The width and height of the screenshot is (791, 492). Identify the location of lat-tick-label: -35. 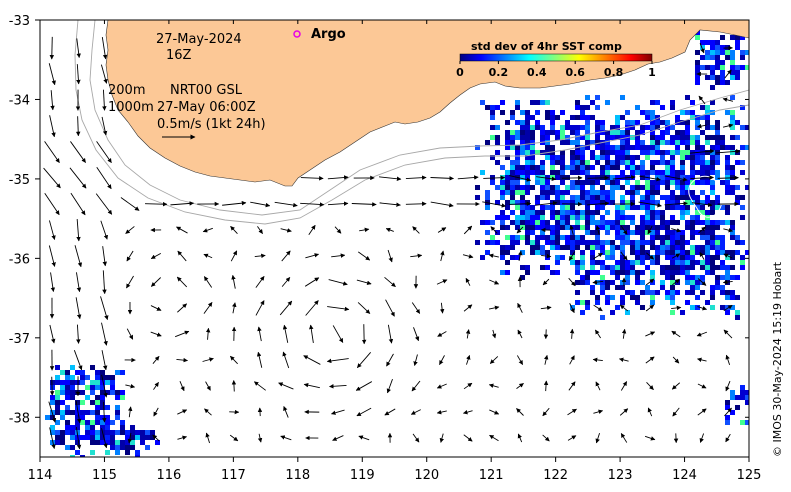
(19, 180).